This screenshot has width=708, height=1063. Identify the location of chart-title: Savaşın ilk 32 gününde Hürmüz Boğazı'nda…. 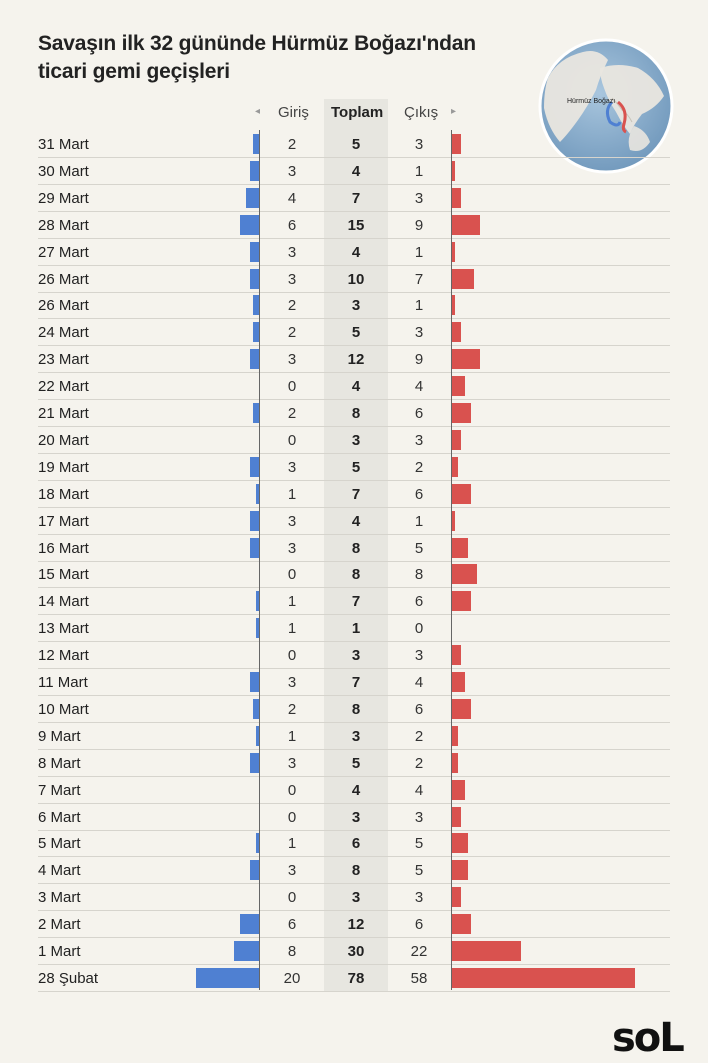
(278, 58).